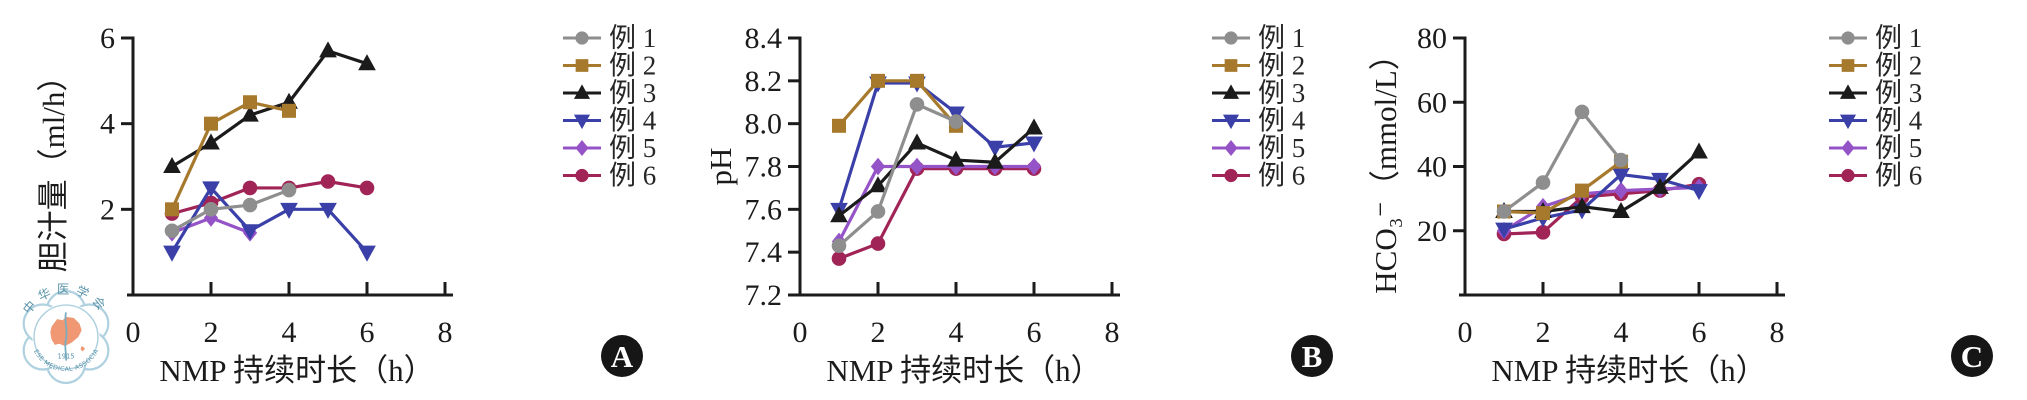 The image size is (2027, 400). Describe the element at coordinates (107, 38) in the screenshot. I see `y-tick-label: 6` at that location.